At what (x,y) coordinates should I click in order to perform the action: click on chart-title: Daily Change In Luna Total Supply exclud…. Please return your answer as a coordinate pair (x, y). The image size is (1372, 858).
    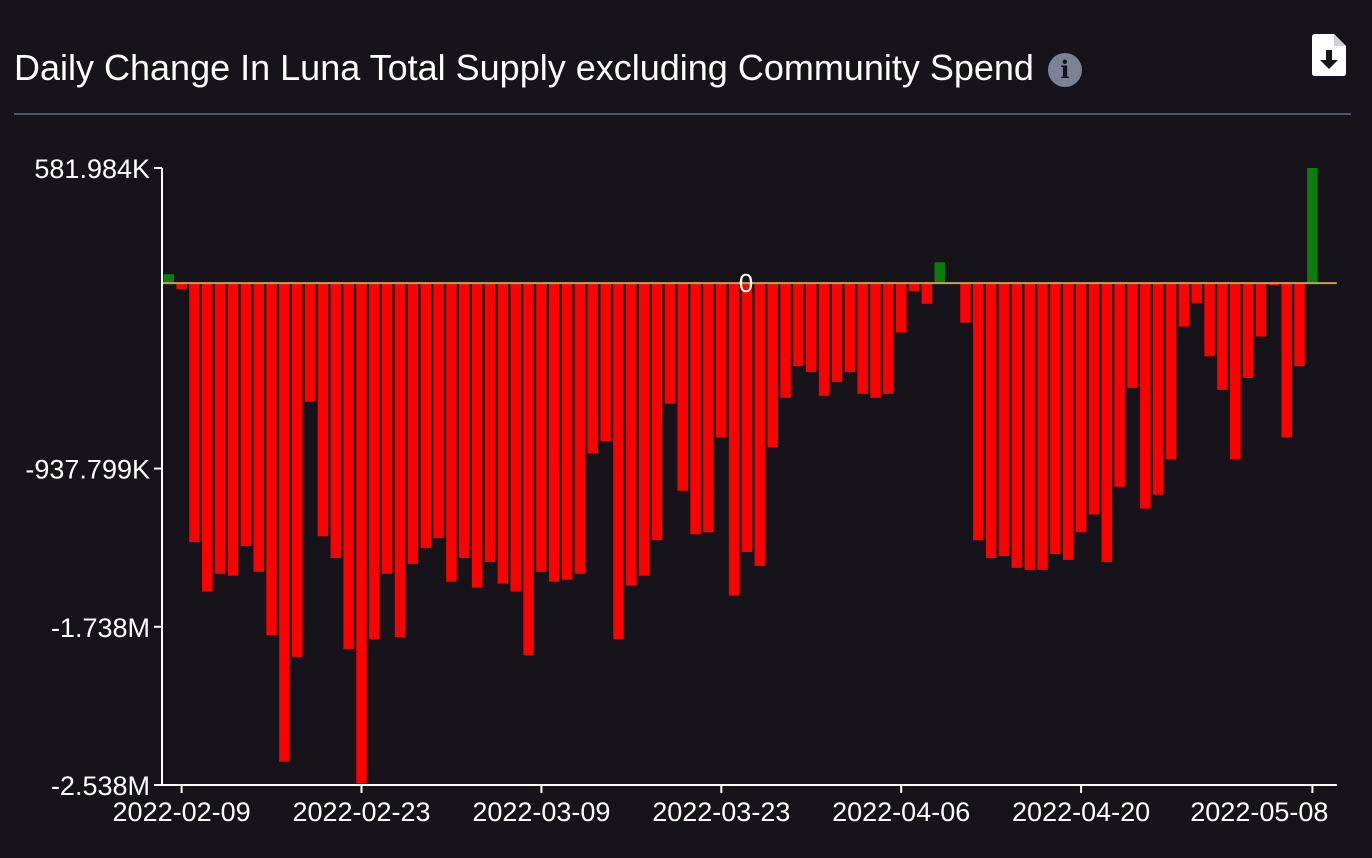
    Looking at the image, I should click on (524, 67).